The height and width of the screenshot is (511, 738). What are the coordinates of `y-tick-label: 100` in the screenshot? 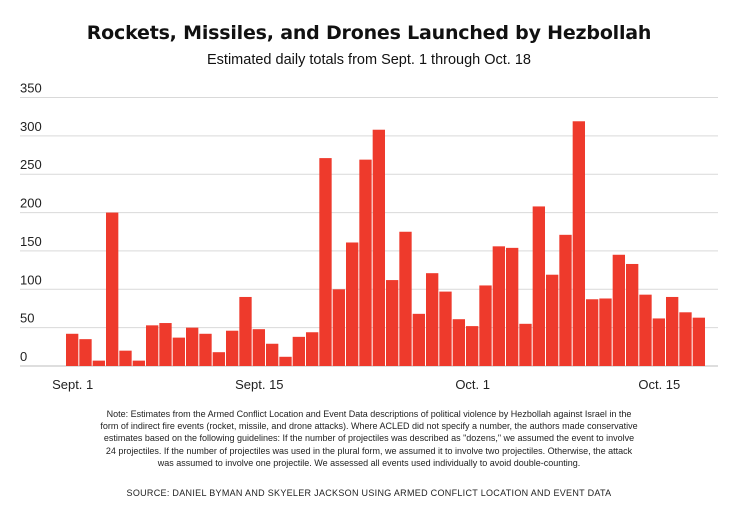 It's located at (31, 279).